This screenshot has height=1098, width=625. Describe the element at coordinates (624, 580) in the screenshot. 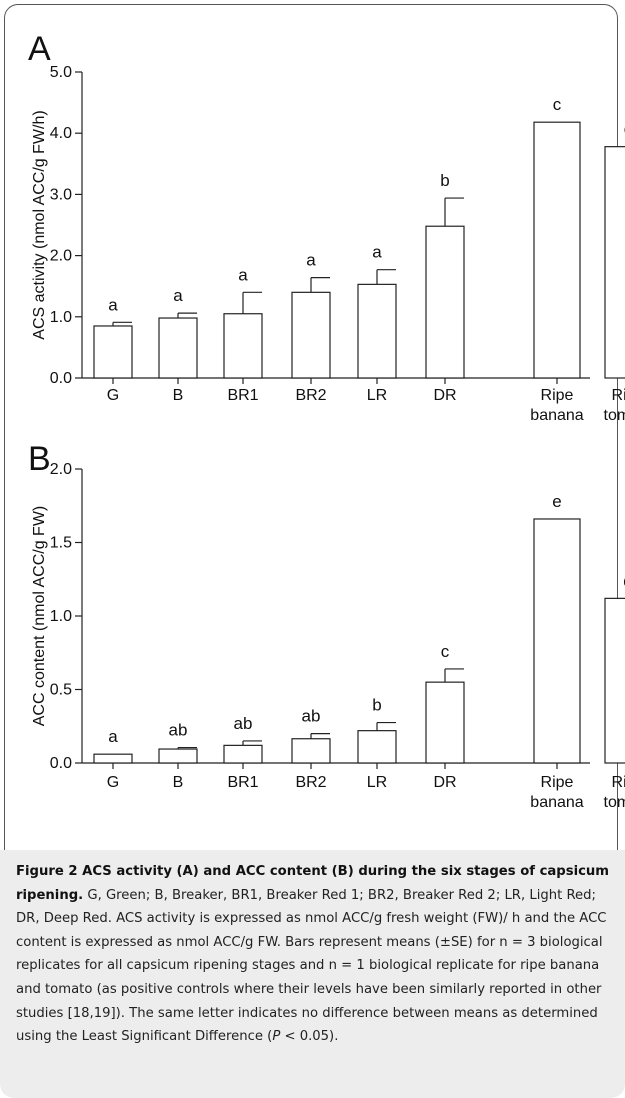

I see `significance-letter: d` at that location.